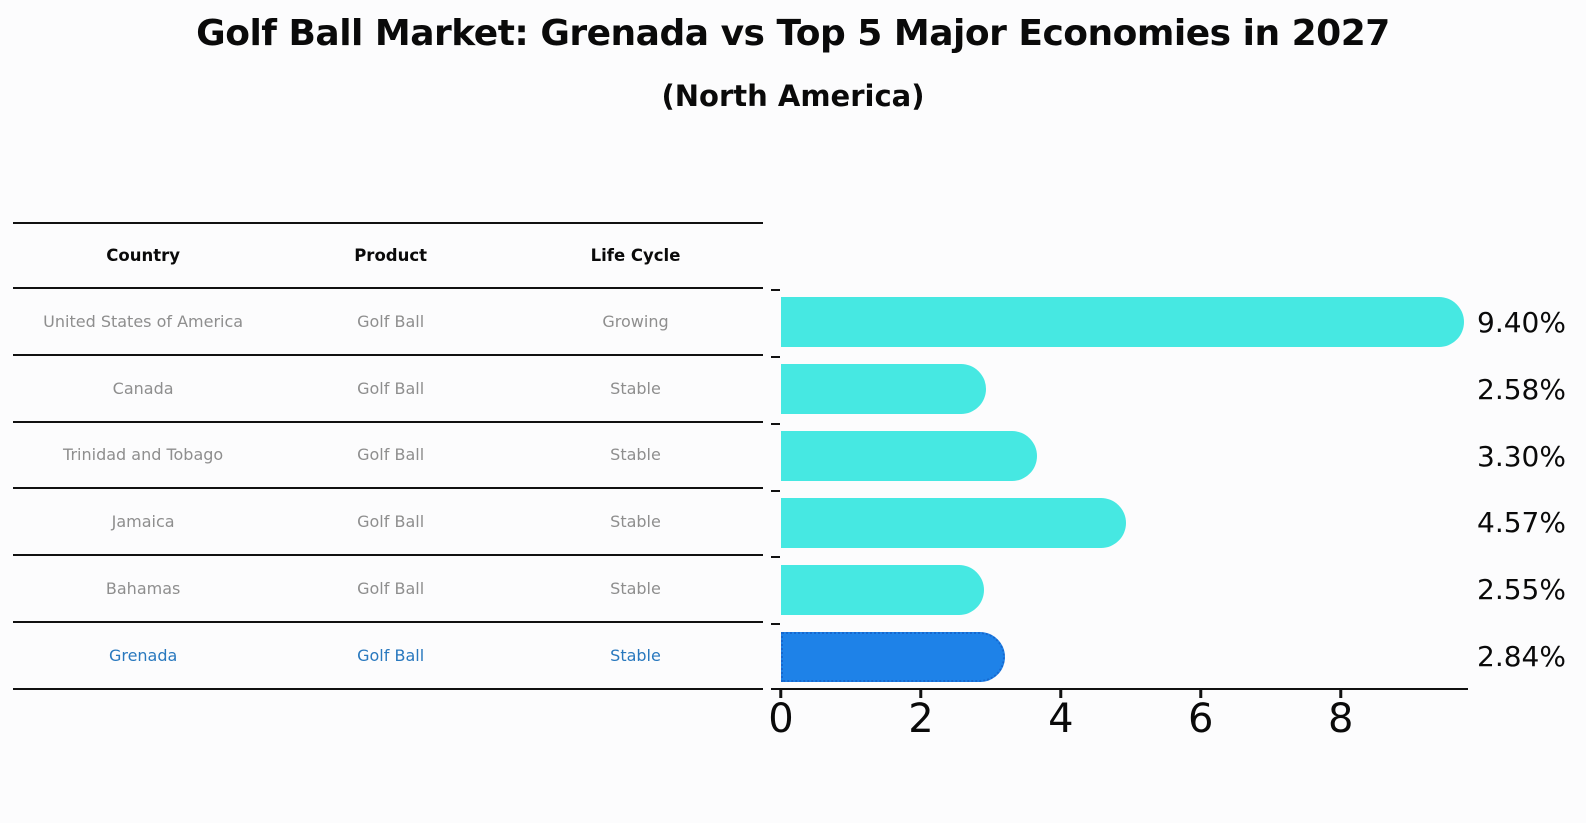  I want to click on table-cell-country: Canada, so click(143, 388).